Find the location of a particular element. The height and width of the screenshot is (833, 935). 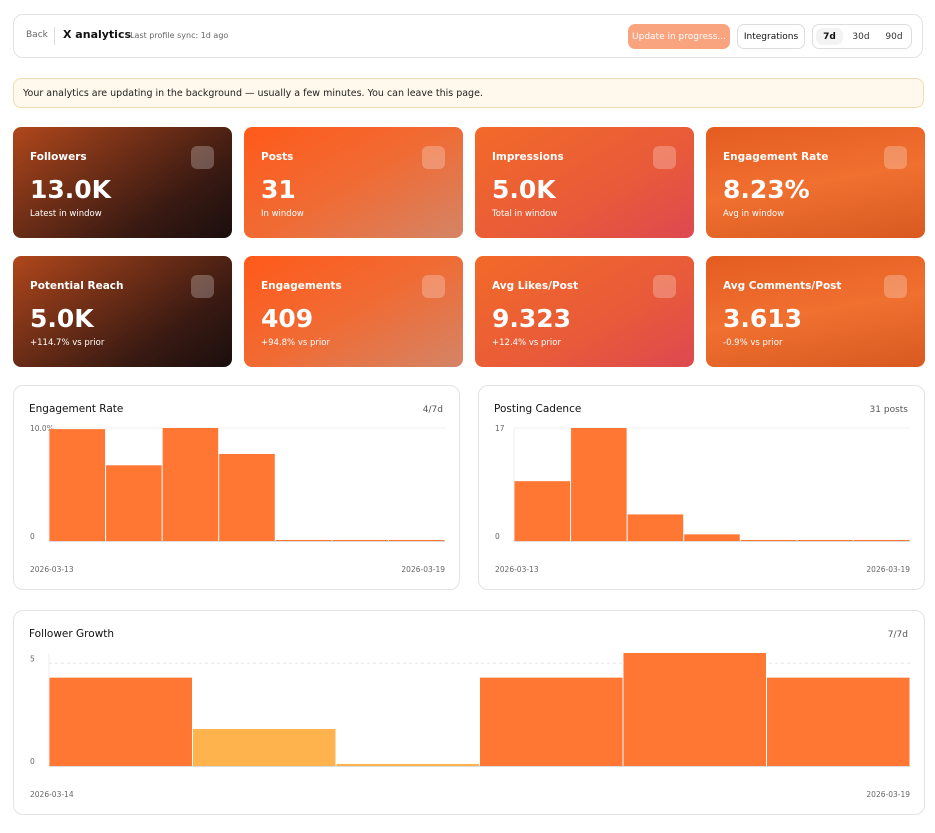

chart-title: Posting Cadence is located at coordinates (537, 409).